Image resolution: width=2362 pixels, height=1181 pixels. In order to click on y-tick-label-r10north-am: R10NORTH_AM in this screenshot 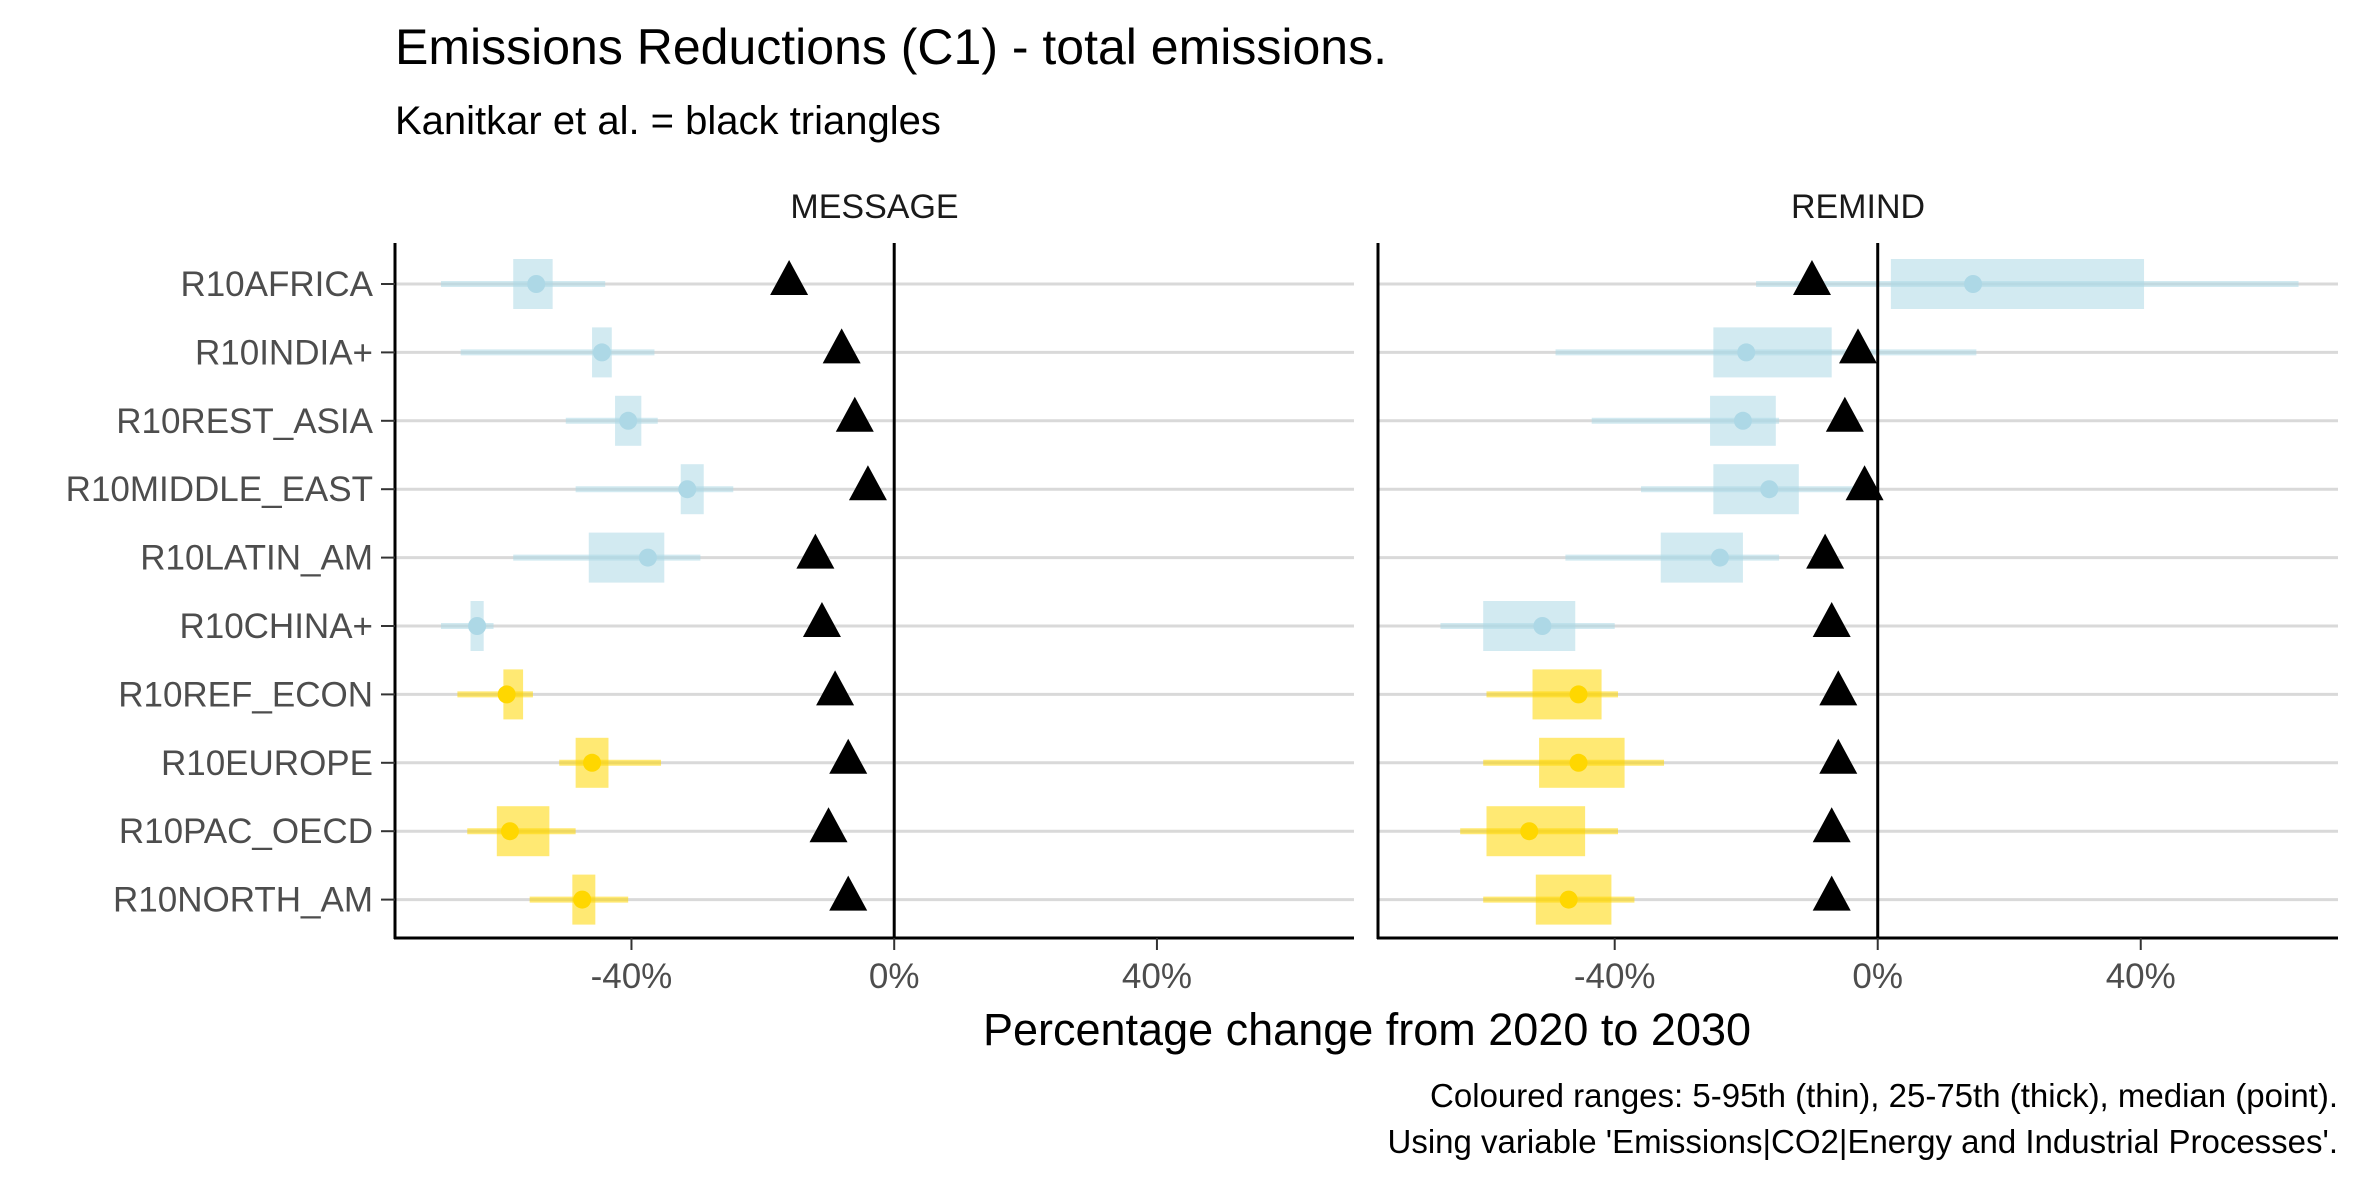, I will do `click(243, 900)`.